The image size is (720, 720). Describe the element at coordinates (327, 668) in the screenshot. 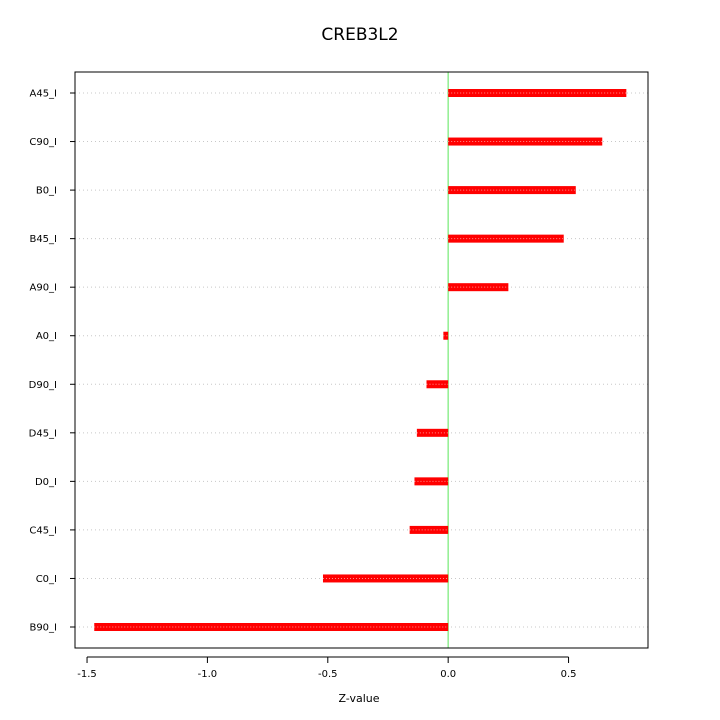

I see `x-axis: -1.5 -1.0 -0.5 0.0 0.5` at that location.